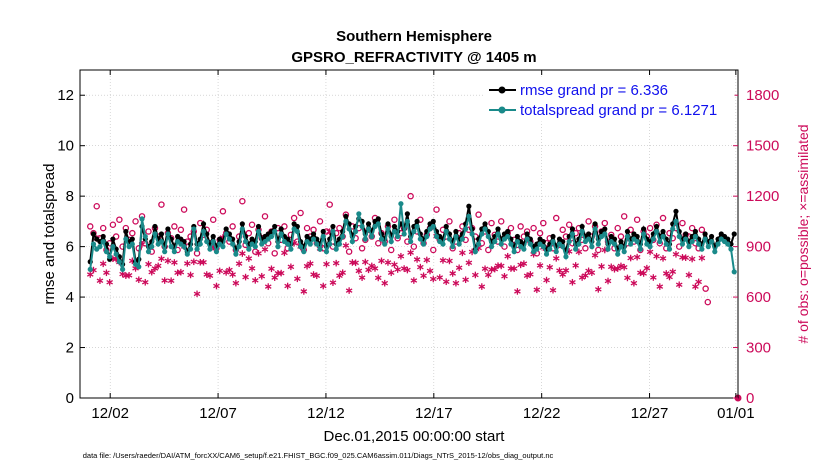 This screenshot has width=830, height=470. Describe the element at coordinates (70, 348) in the screenshot. I see `y-tick-label: 2` at that location.